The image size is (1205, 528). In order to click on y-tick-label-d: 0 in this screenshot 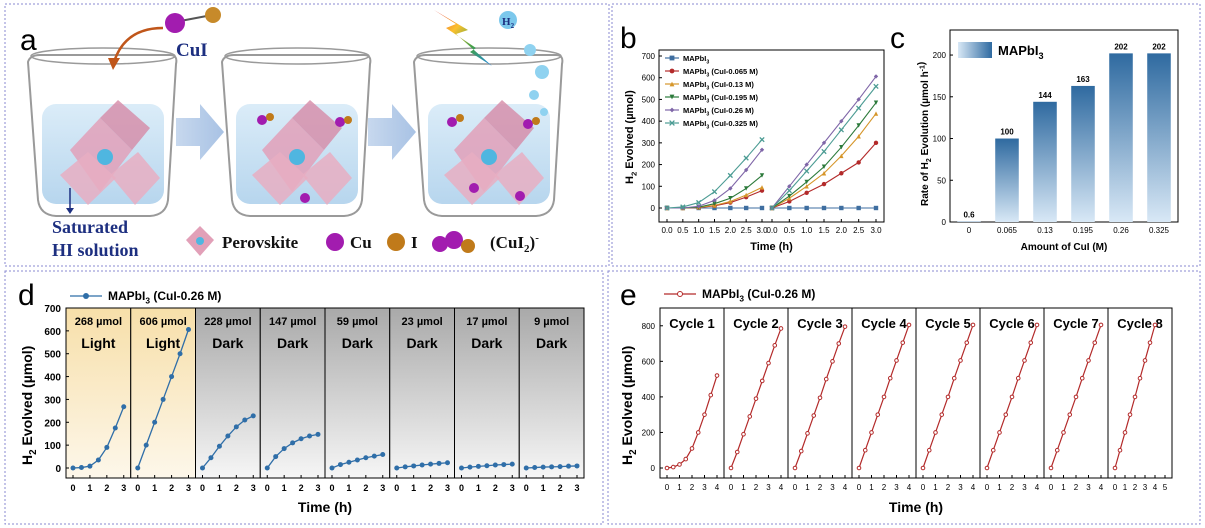, I will do `click(58, 469)`.